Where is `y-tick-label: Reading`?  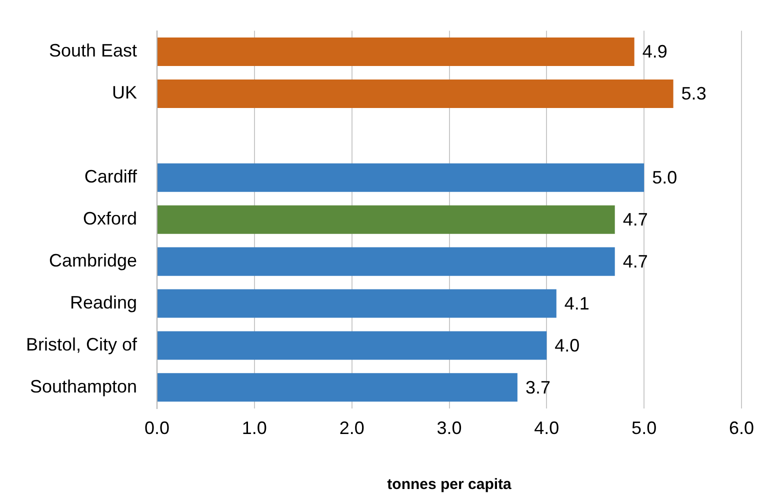 y-tick-label: Reading is located at coordinates (104, 302).